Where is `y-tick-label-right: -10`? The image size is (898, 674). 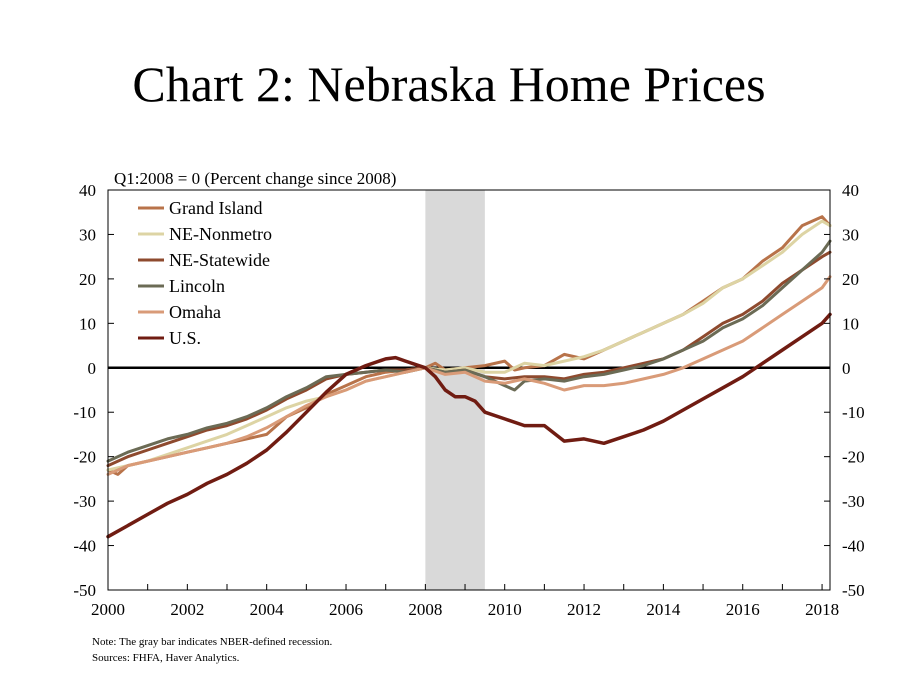
y-tick-label-right: -10 is located at coordinates (853, 412).